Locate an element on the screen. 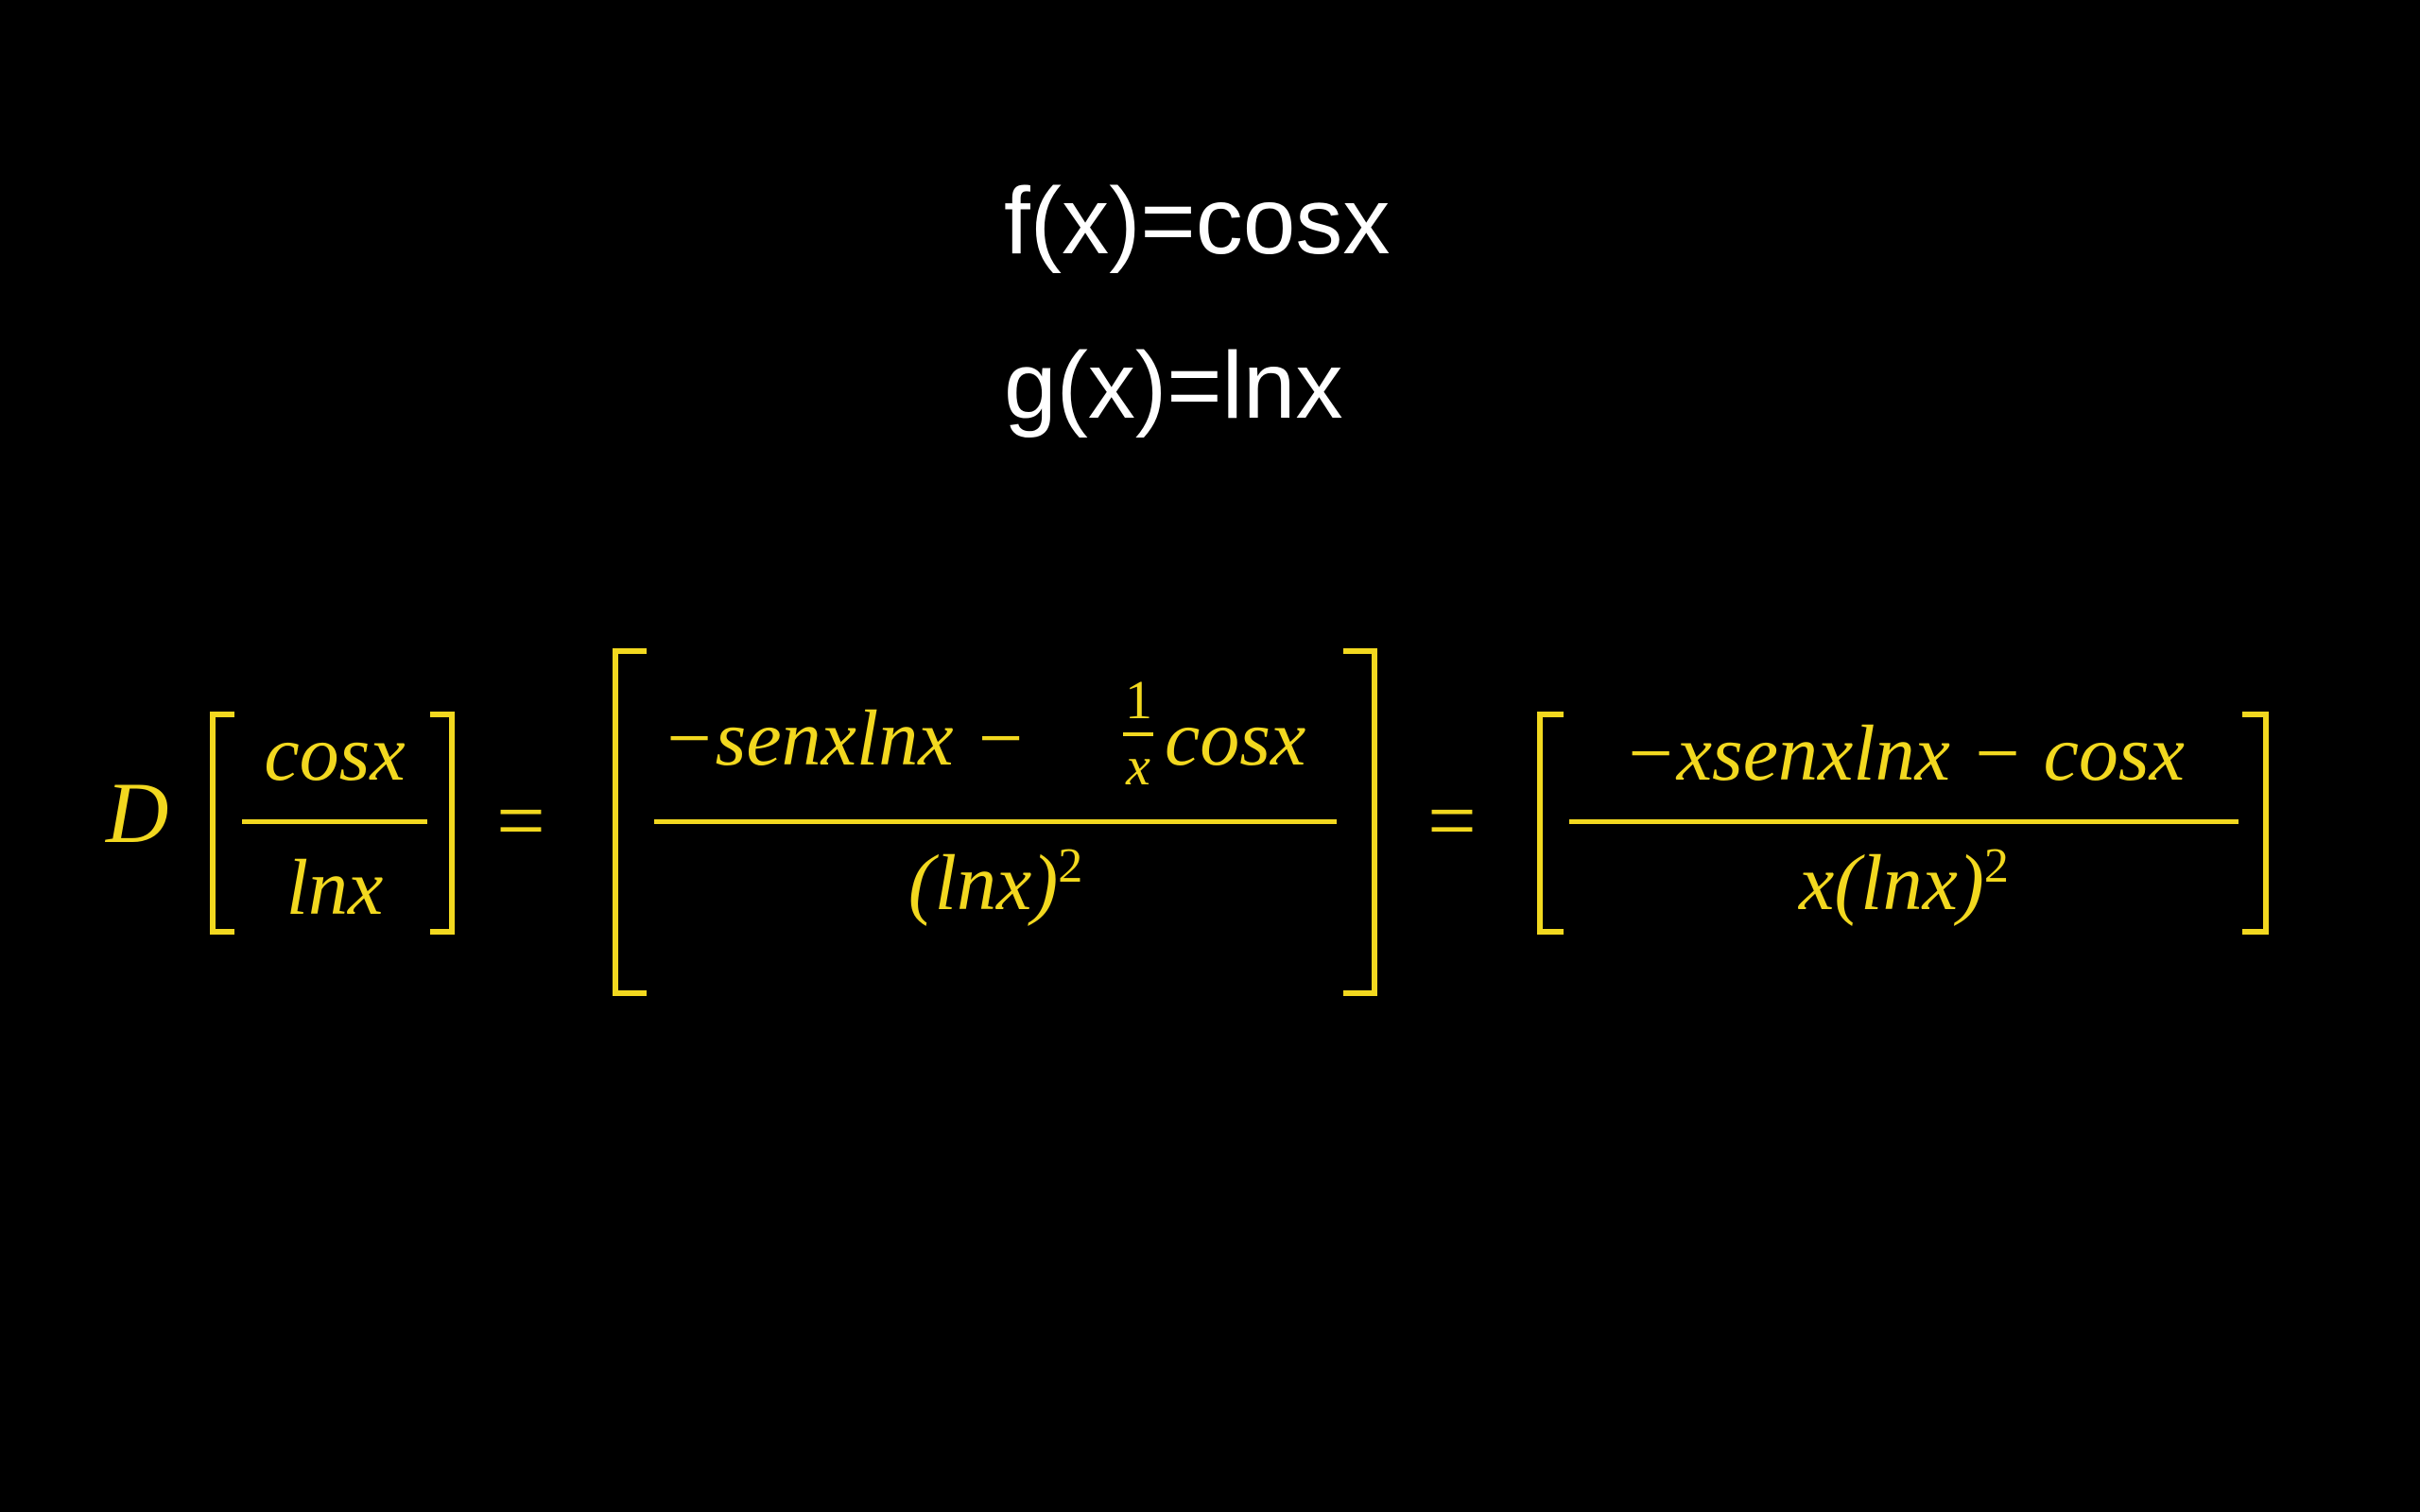 The width and height of the screenshot is (2420, 1512). inner-fraction-denominator: x is located at coordinates (1138, 766).